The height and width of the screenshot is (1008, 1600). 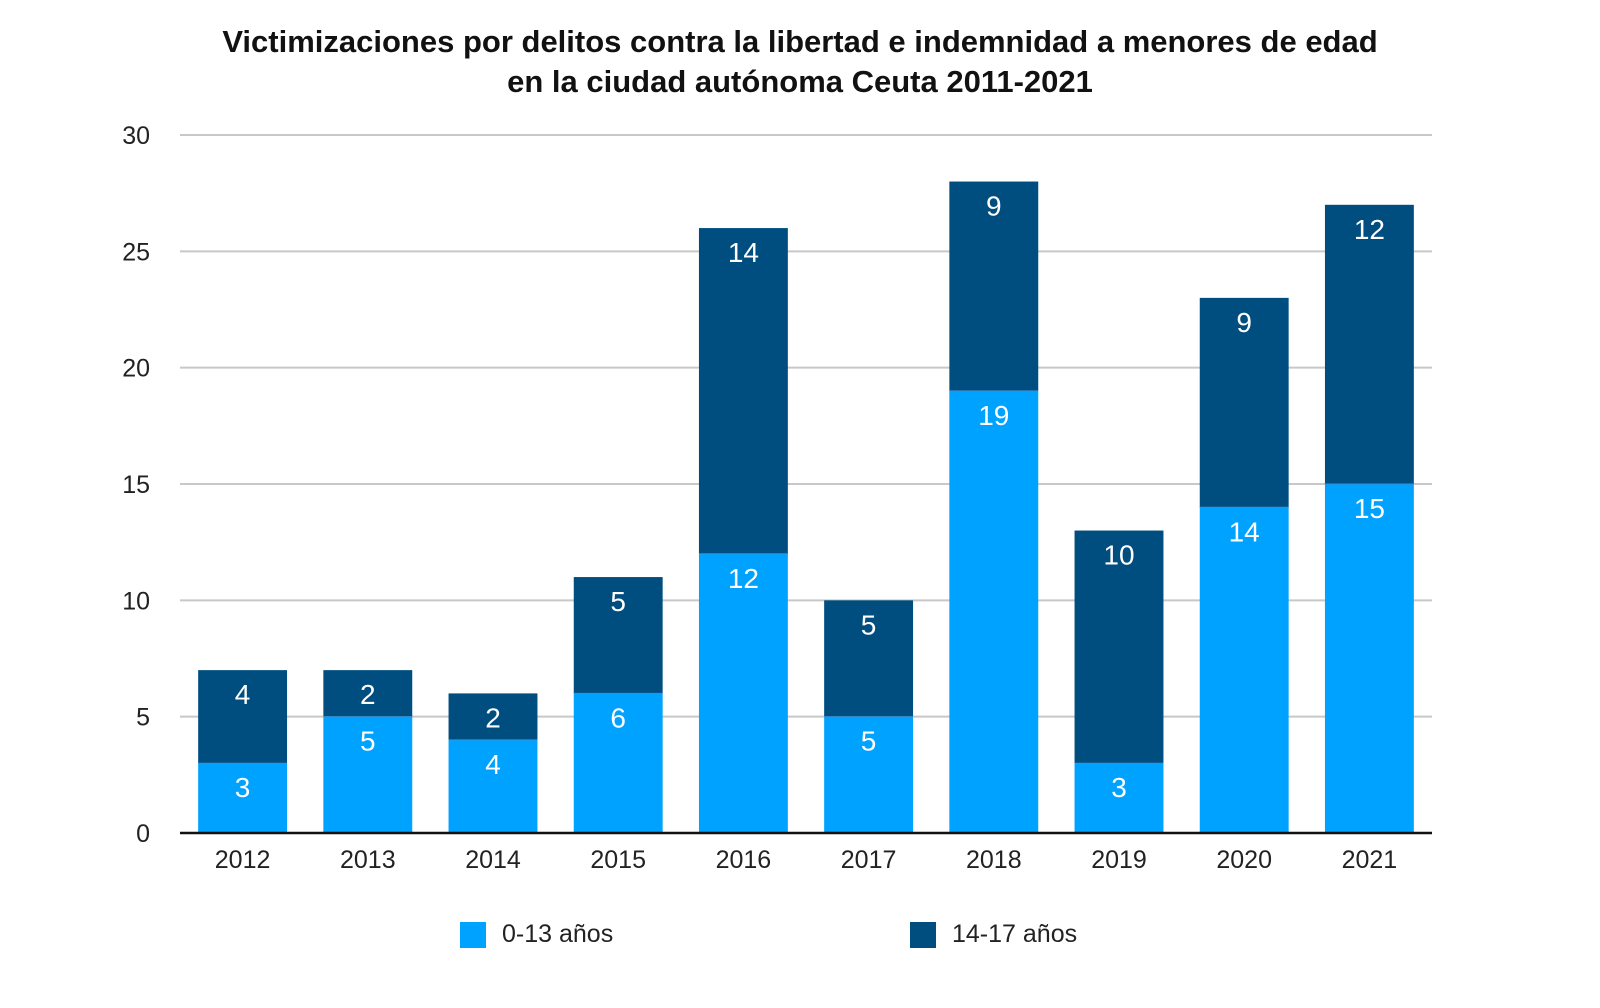 I want to click on y-tick-label-30: 30, so click(x=136, y=136).